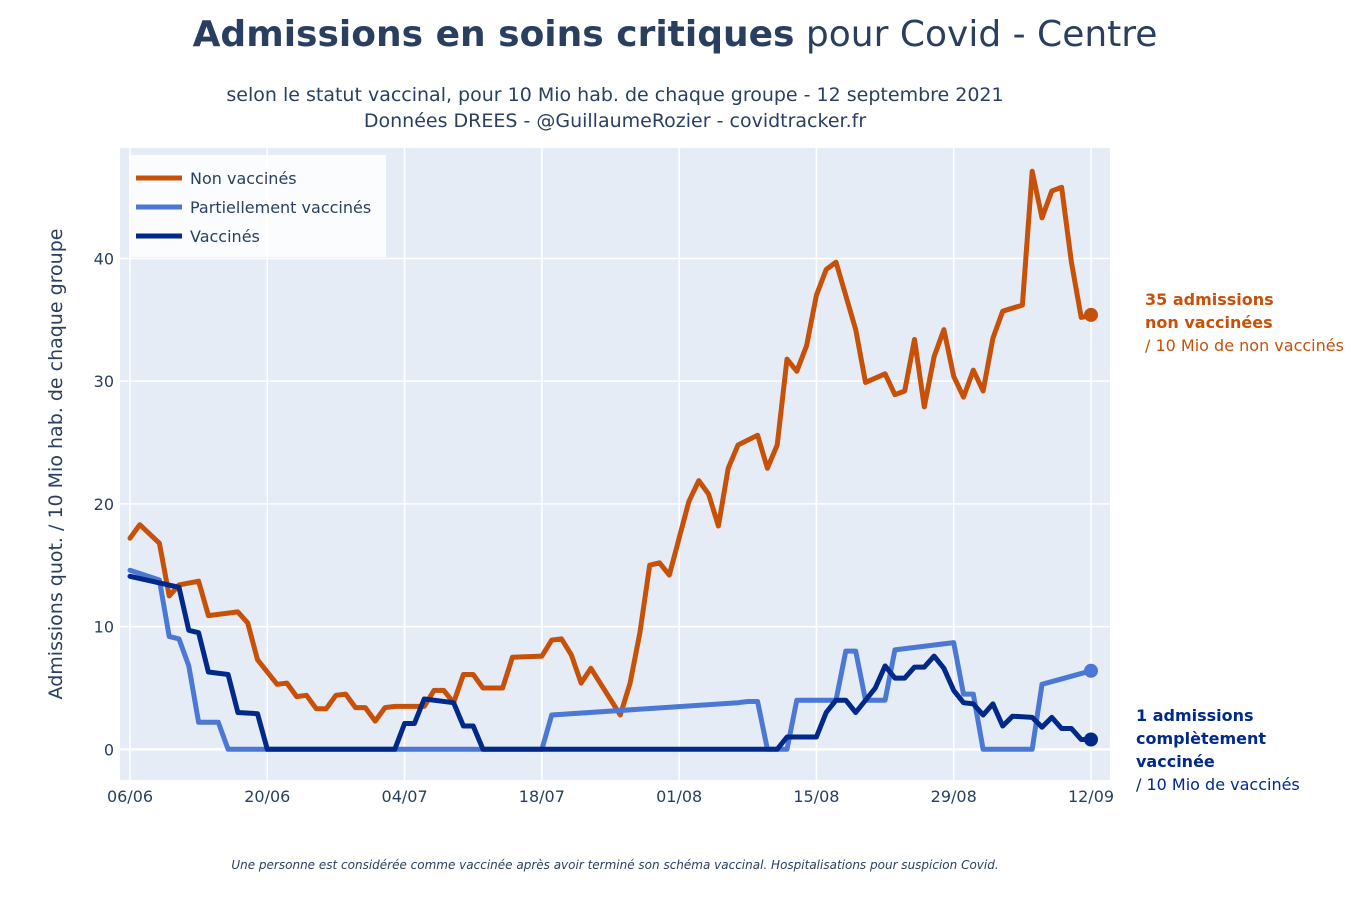  What do you see at coordinates (267, 796) in the screenshot?
I see `x-tick-label: 20/06` at bounding box center [267, 796].